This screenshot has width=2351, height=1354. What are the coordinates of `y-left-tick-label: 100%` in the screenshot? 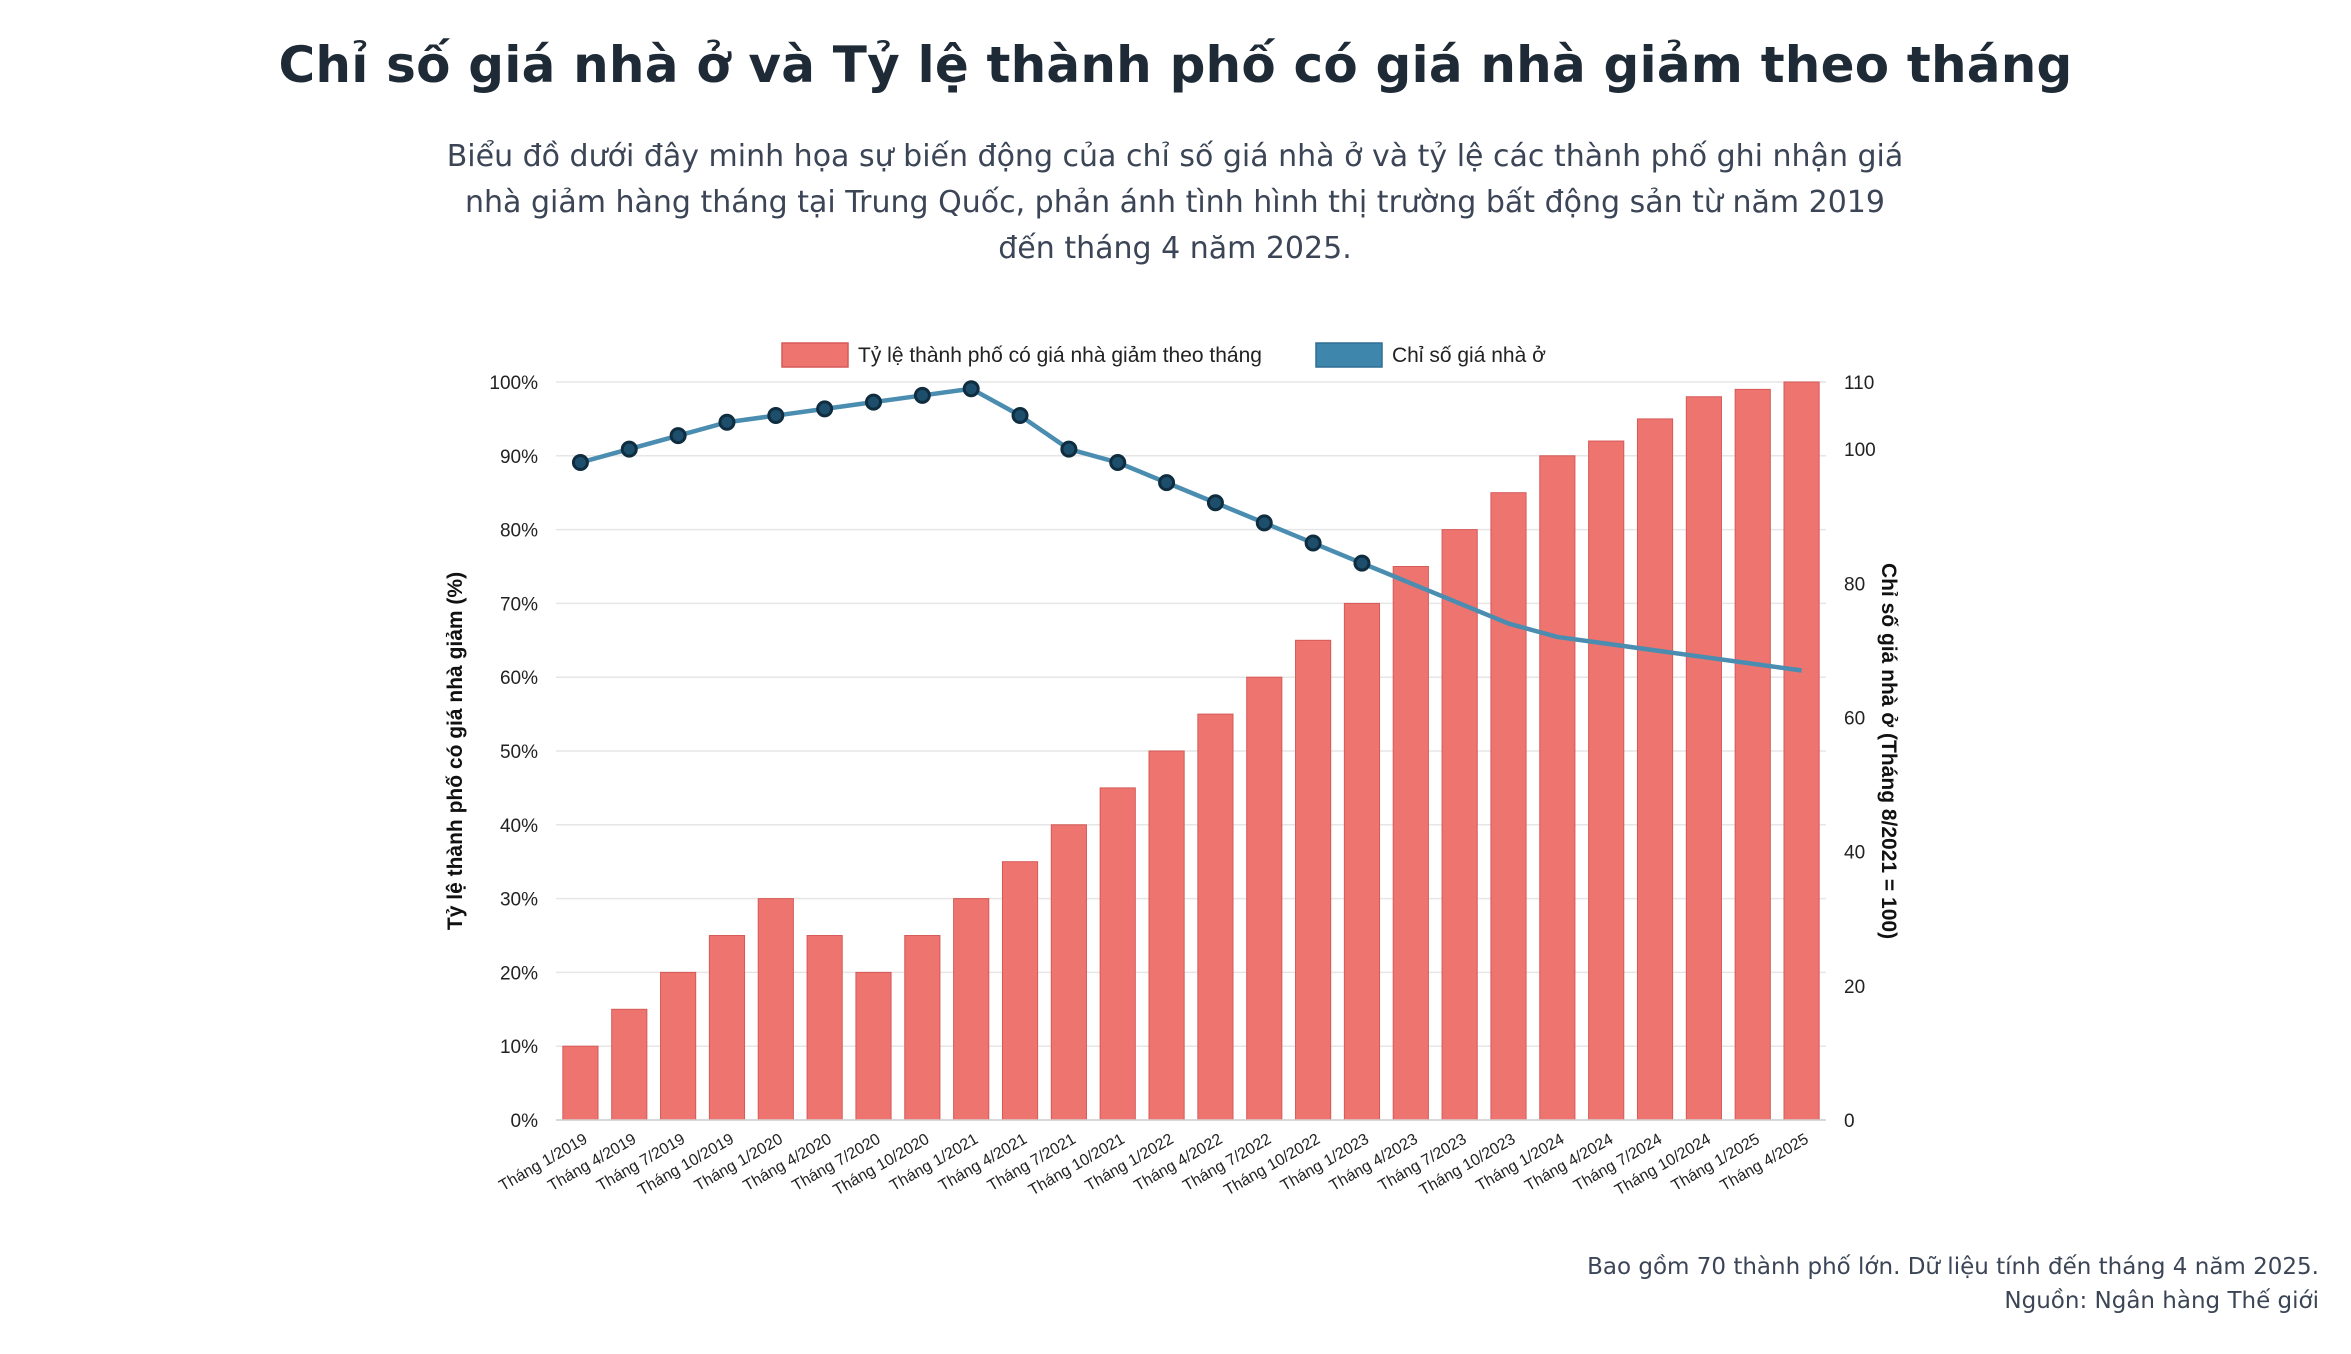 It's located at (513, 383).